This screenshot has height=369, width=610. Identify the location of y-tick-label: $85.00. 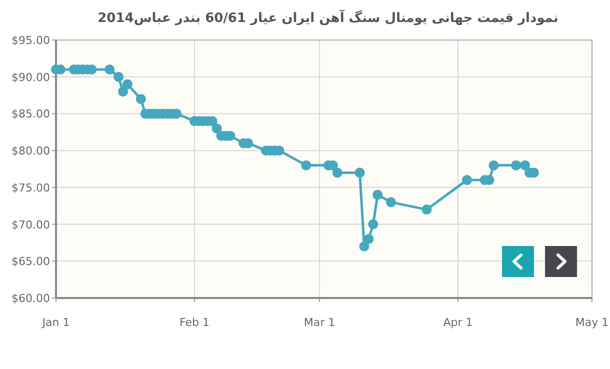
(31, 114).